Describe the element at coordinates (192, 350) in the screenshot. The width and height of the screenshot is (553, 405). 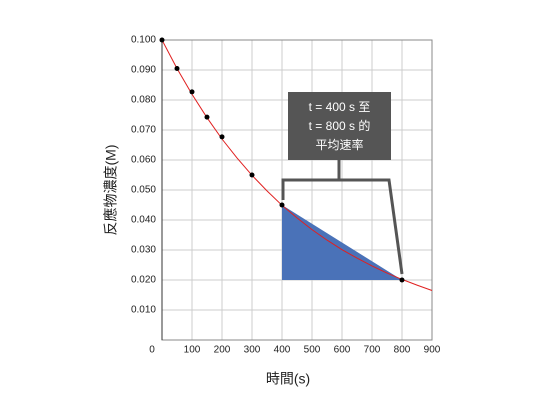
I see `x-tick-label: 100` at that location.